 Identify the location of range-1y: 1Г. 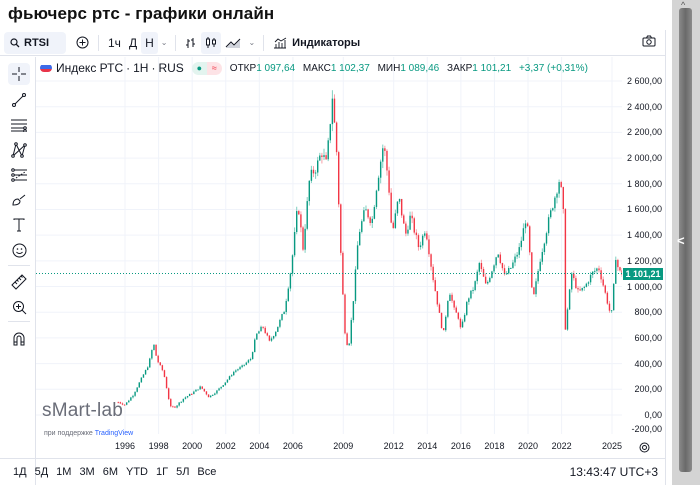
(162, 472).